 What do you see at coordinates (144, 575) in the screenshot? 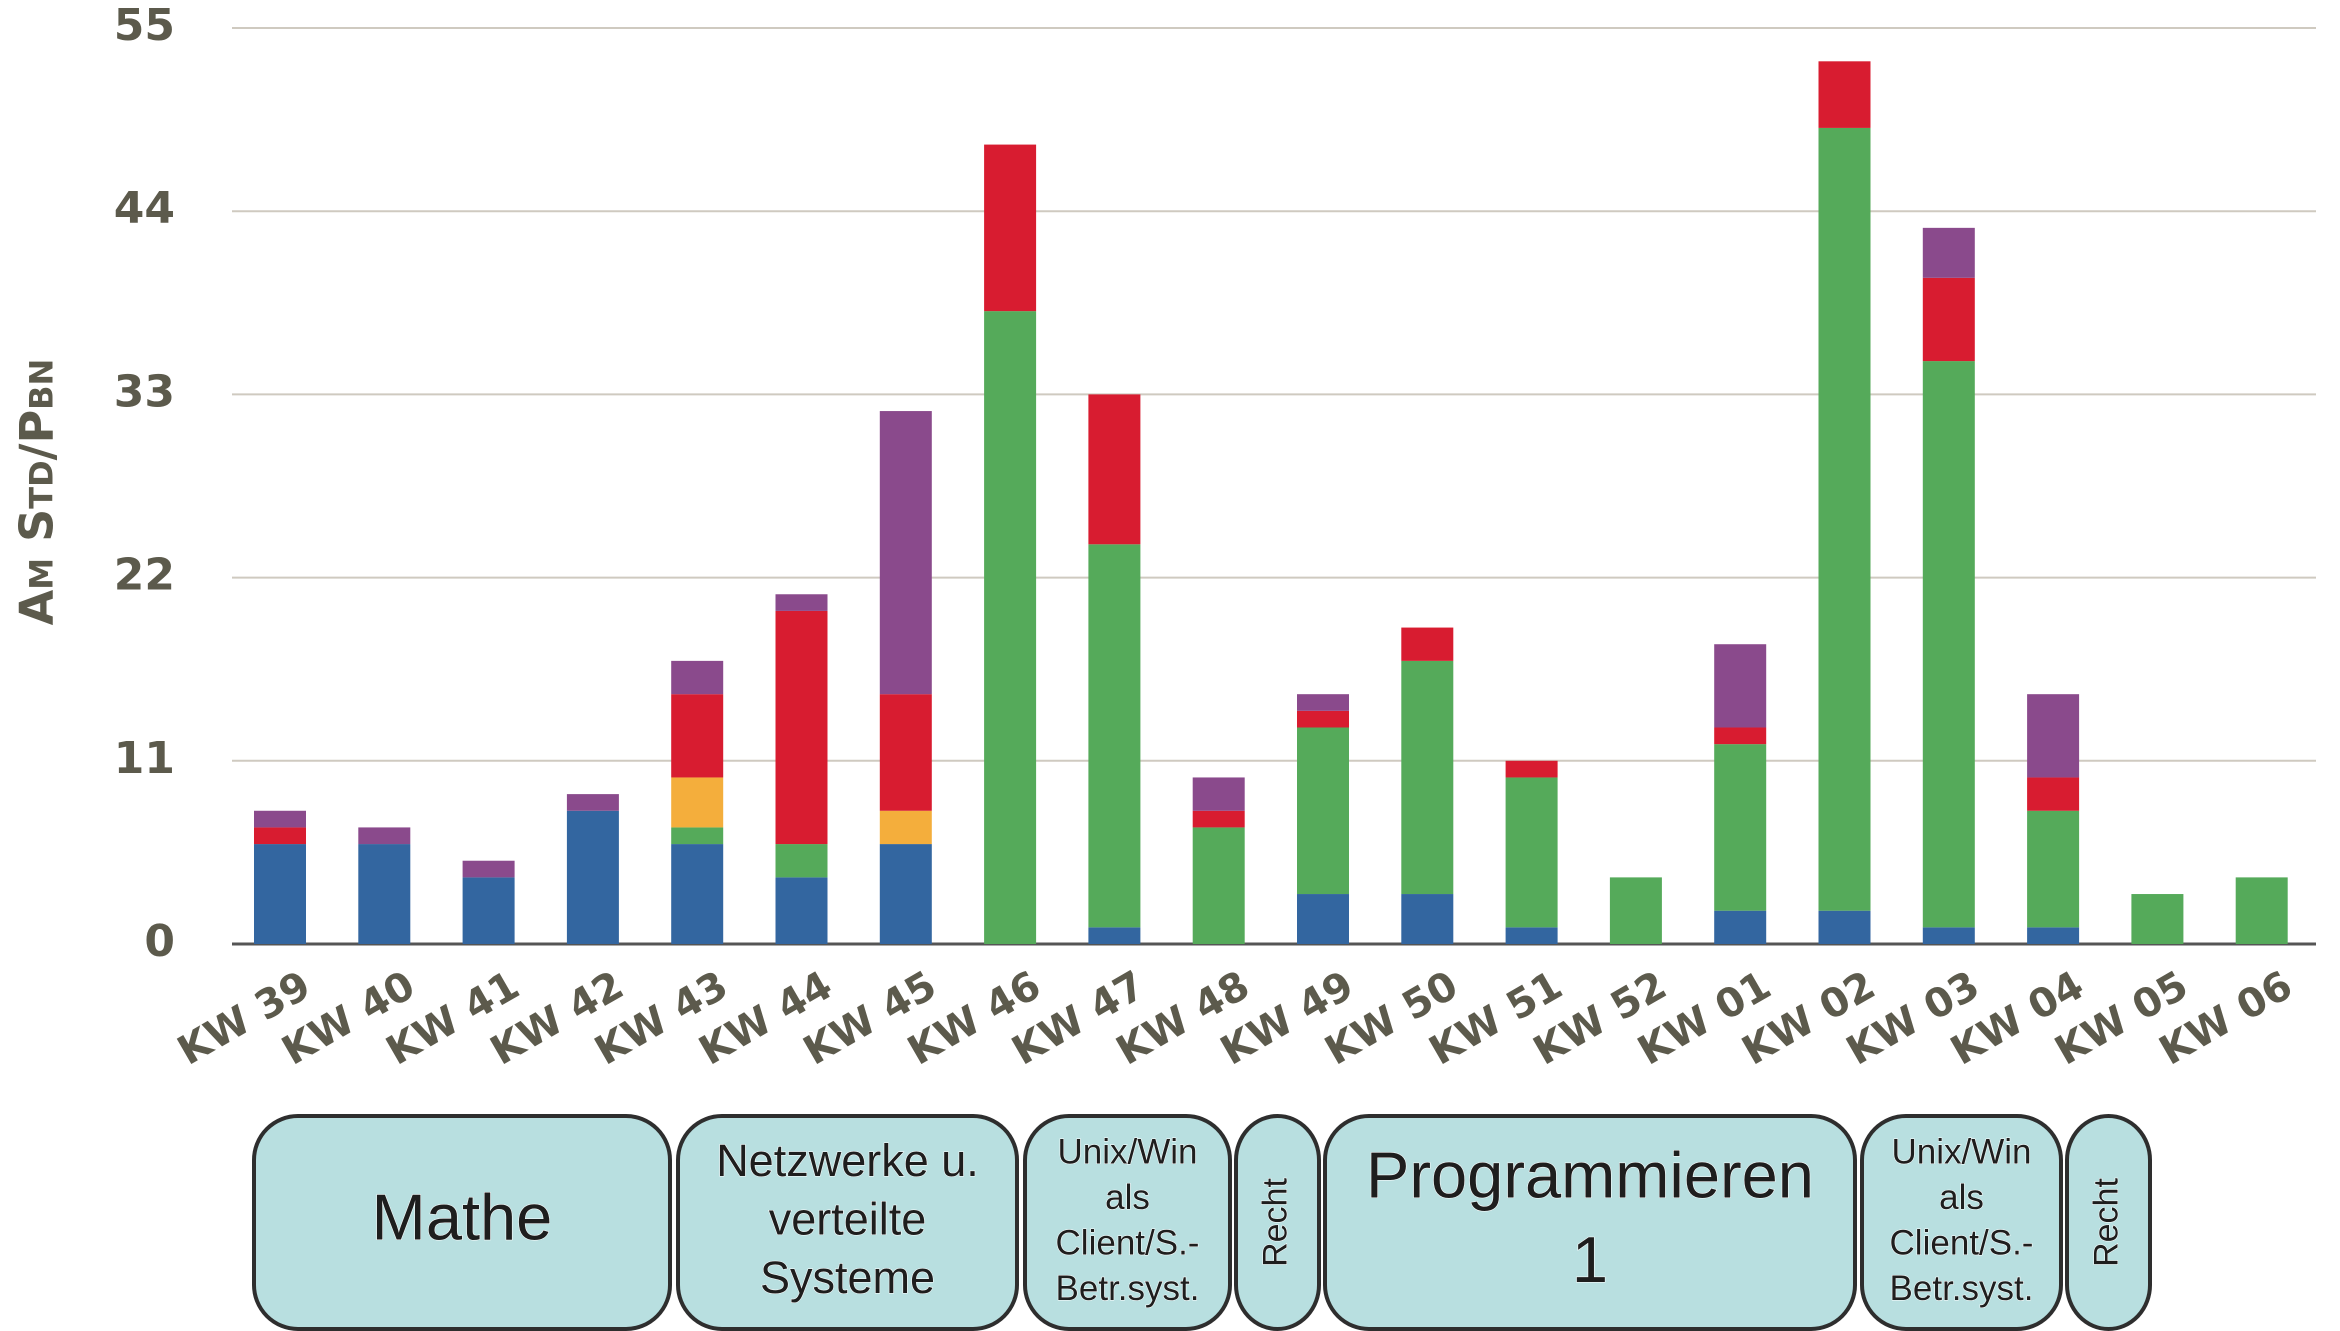
I see `y-tick-label: 22` at bounding box center [144, 575].